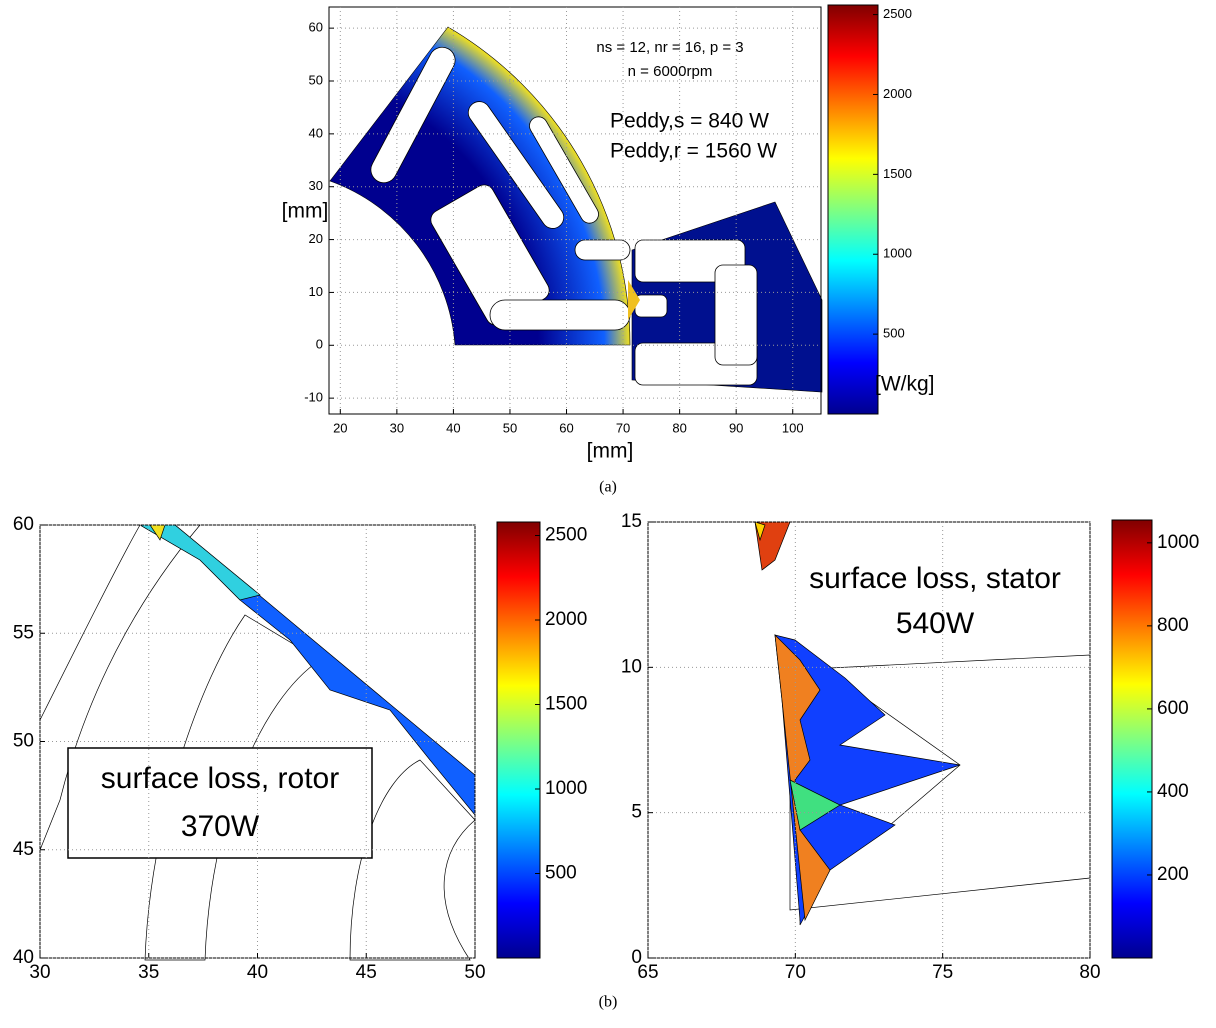 Image resolution: width=1216 pixels, height=1028 pixels. What do you see at coordinates (220, 826) in the screenshot?
I see `annotation: 370W` at bounding box center [220, 826].